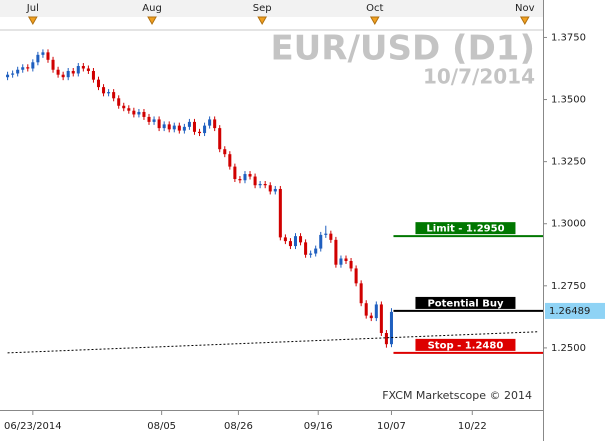 Image resolution: width=607 pixels, height=441 pixels. What do you see at coordinates (33, 426) in the screenshot?
I see `x-tick-label: 06/23/2014` at bounding box center [33, 426].